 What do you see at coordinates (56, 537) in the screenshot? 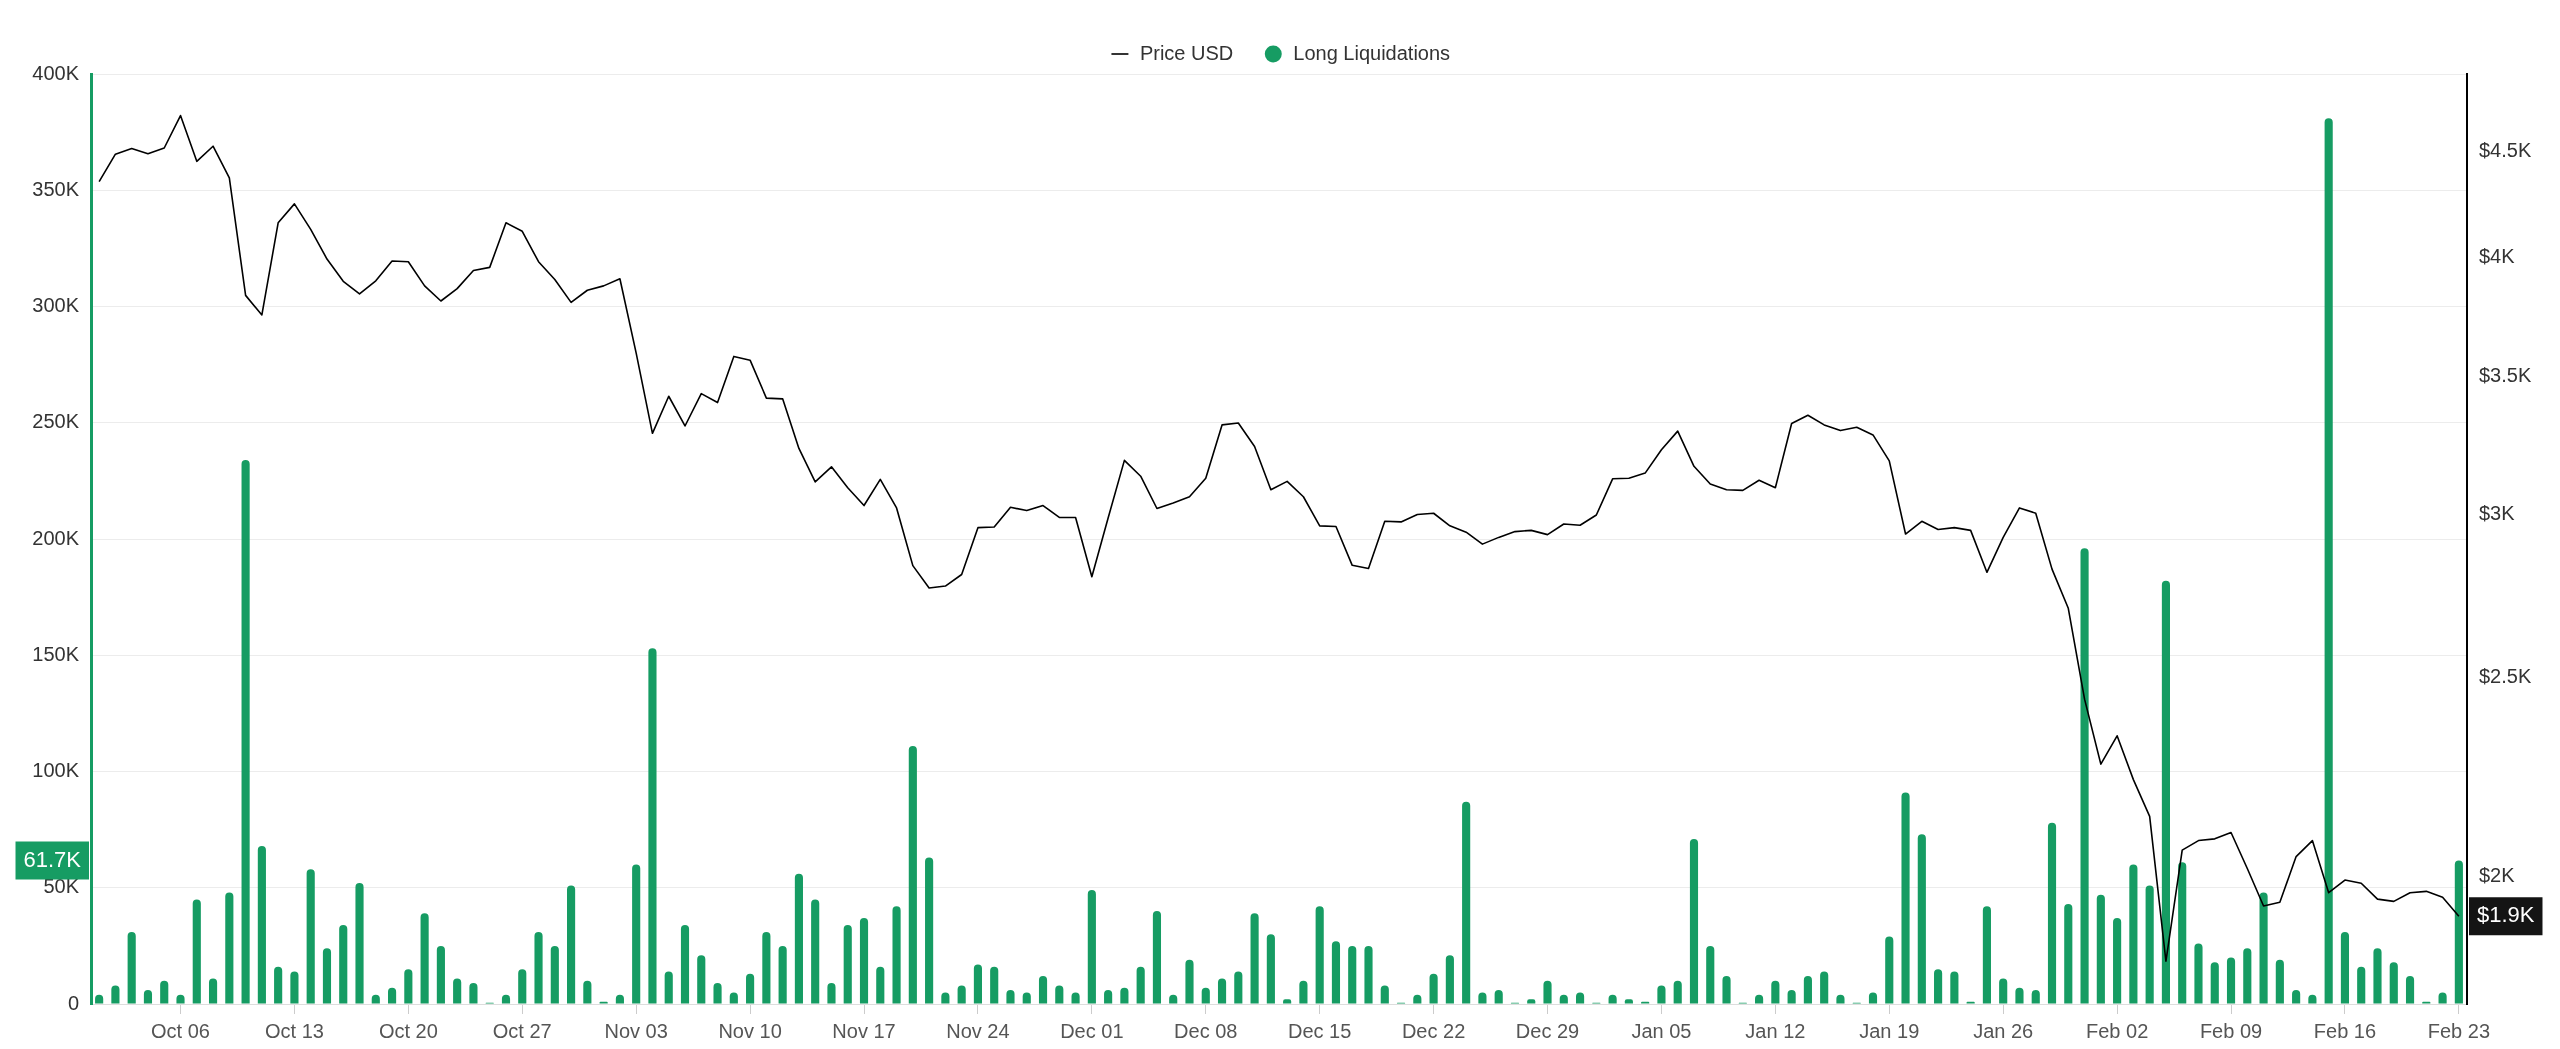
I see `y-tick-label: 200K` at bounding box center [56, 537].